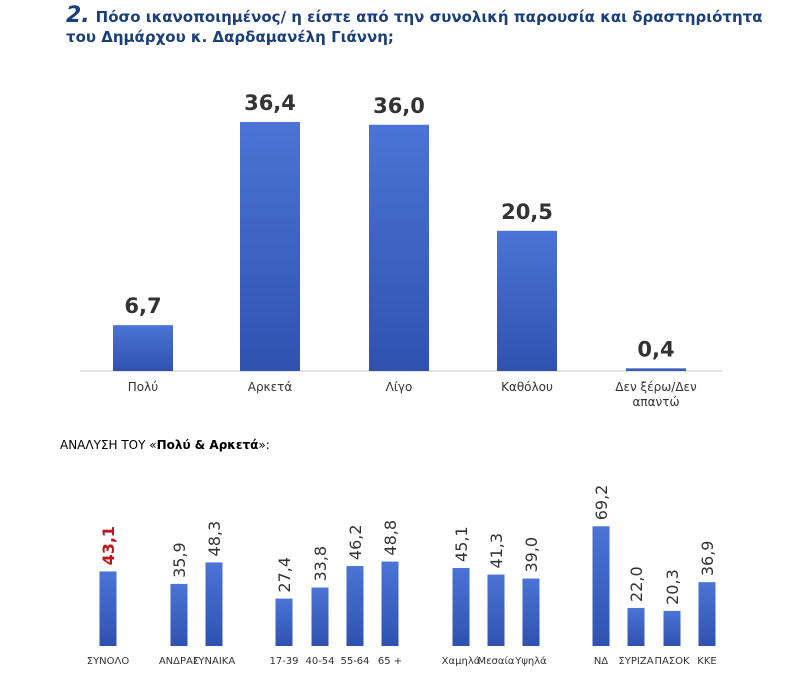 The height and width of the screenshot is (681, 800). What do you see at coordinates (108, 661) in the screenshot?
I see `x-tick-label: ΣΥΝΟΛΟ` at bounding box center [108, 661].